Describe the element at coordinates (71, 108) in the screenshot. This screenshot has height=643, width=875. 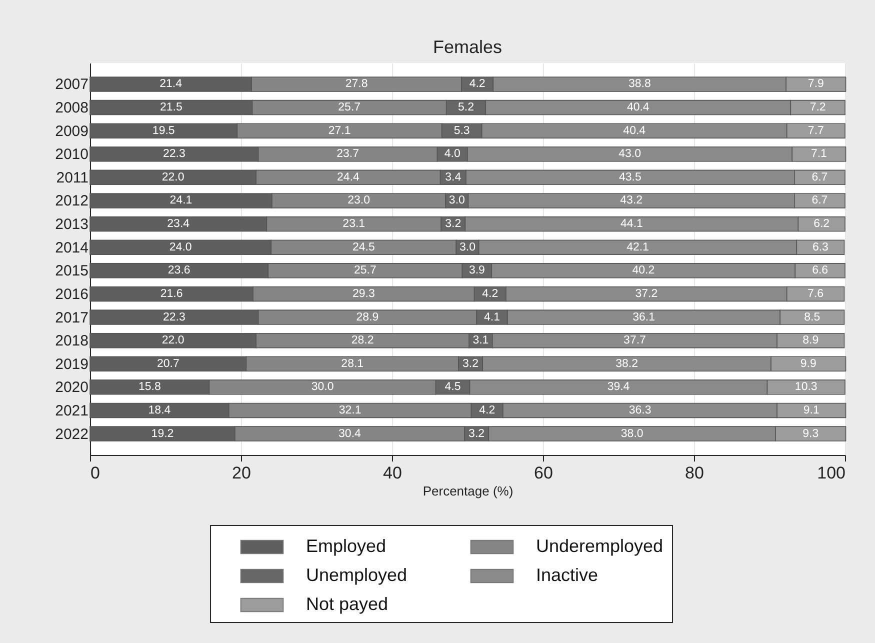
I see `y-tick-label: 2008` at that location.